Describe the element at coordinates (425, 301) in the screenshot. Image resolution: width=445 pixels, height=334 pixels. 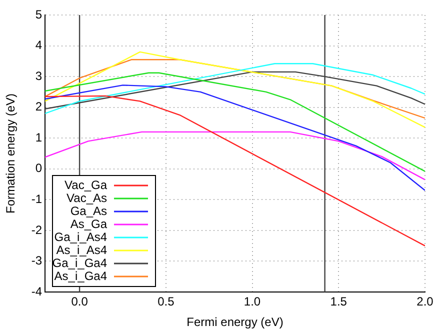
I see `x-tick-label: 2.0` at that location.